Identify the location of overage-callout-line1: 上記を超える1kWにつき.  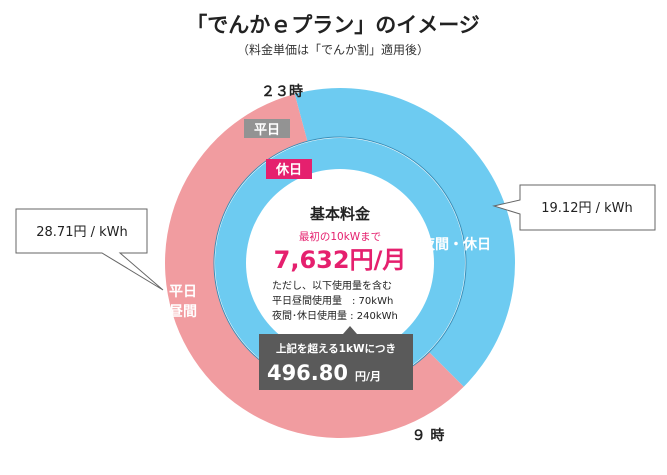
(336, 348).